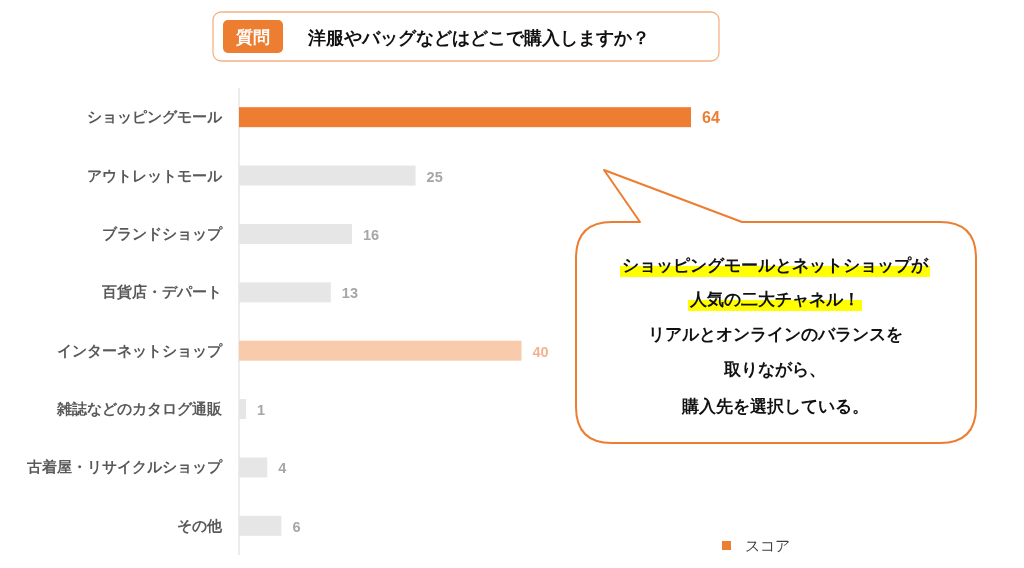 The width and height of the screenshot is (1024, 568). I want to click on data-label: 16, so click(371, 234).